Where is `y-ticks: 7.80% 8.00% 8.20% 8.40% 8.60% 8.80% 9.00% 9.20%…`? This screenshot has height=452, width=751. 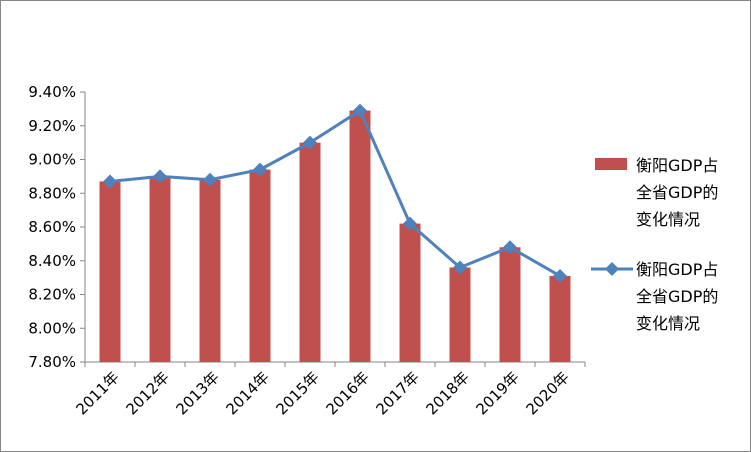
y-ticks: 7.80% 8.00% 8.20% 8.40% 8.60% 8.80% 9.00% 9.20%… is located at coordinates (56, 227).